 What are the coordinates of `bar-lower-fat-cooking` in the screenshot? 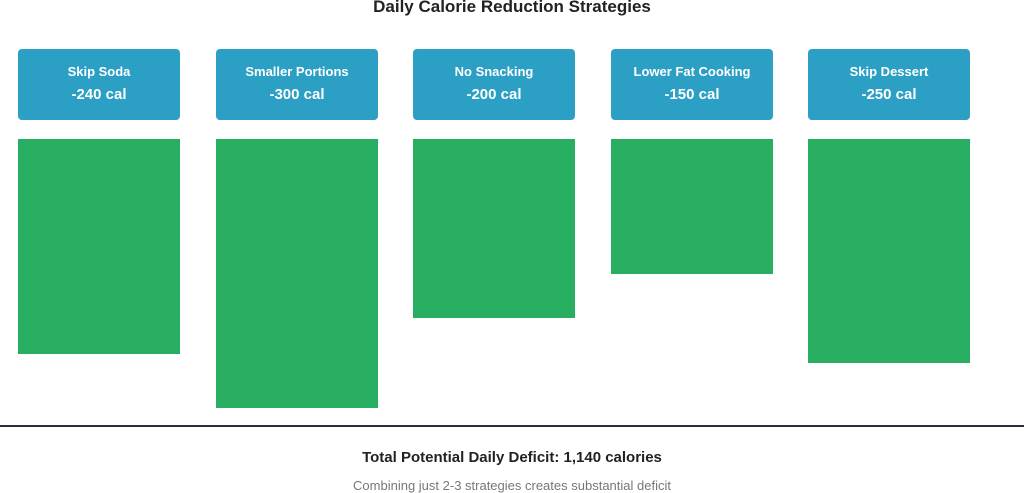 It's located at (692, 206).